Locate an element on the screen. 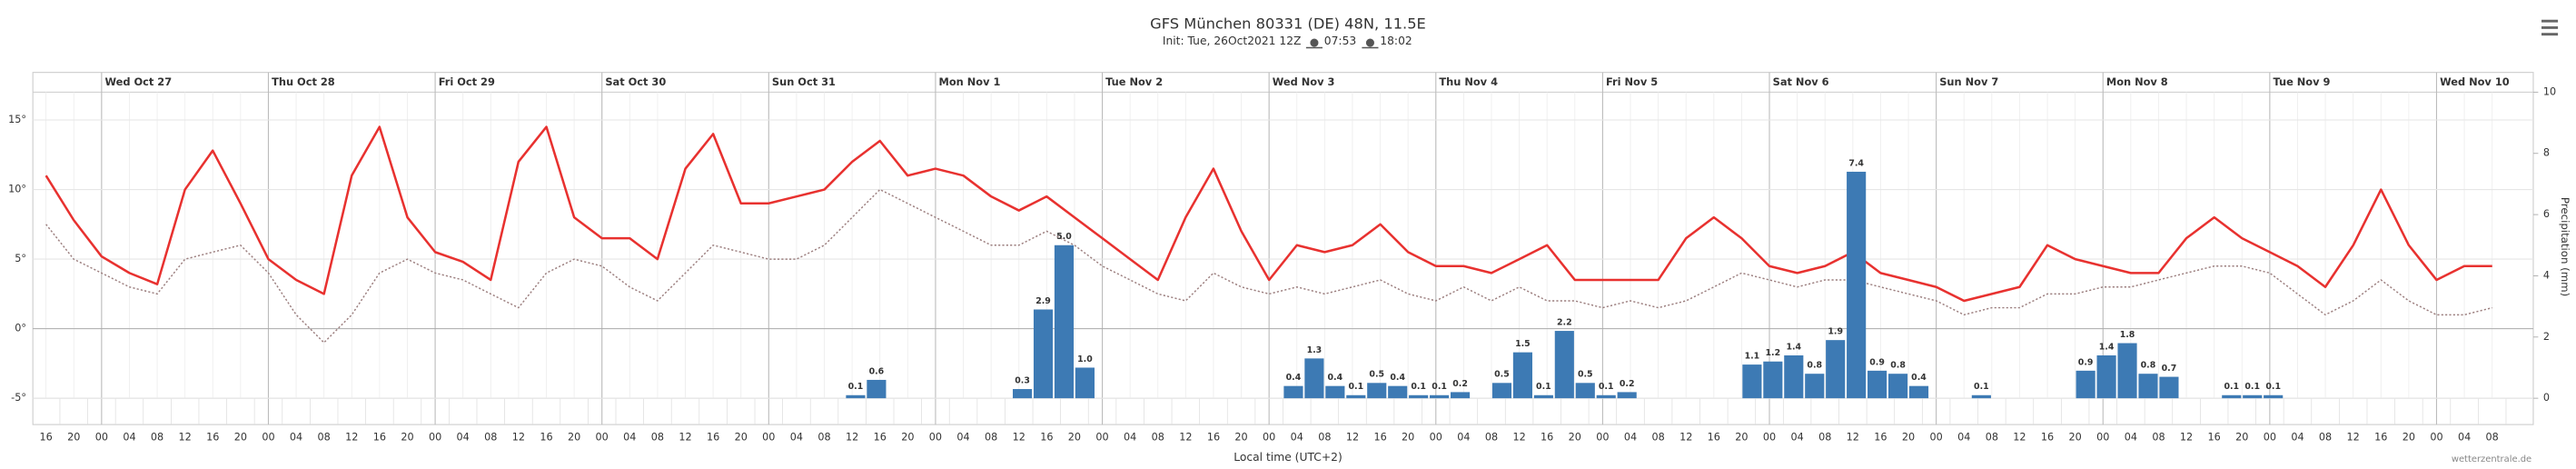 Image resolution: width=2576 pixels, height=469 pixels. sunset-icon is located at coordinates (1370, 43).